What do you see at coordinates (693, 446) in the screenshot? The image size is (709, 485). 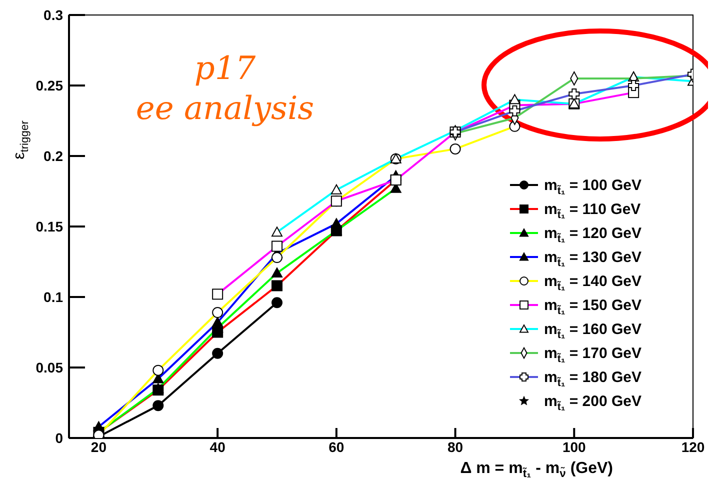 I see `x-tick-label: 120` at bounding box center [693, 446].